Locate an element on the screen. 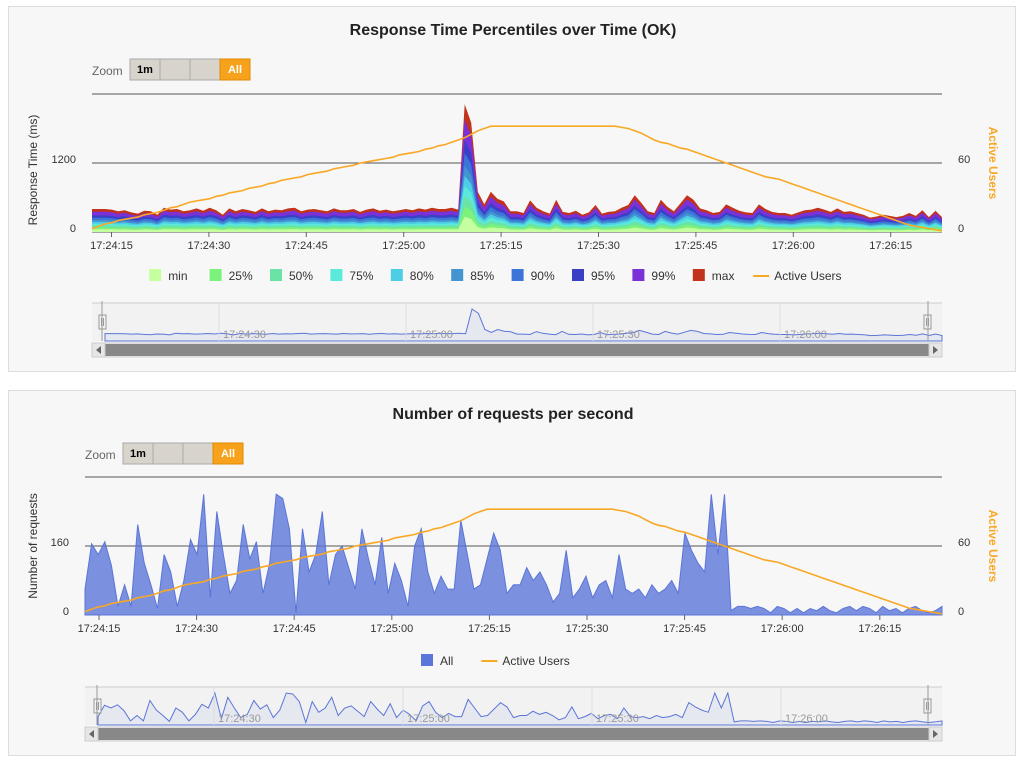 The width and height of the screenshot is (1026, 763). legend-item-85-: 85% is located at coordinates (473, 276).